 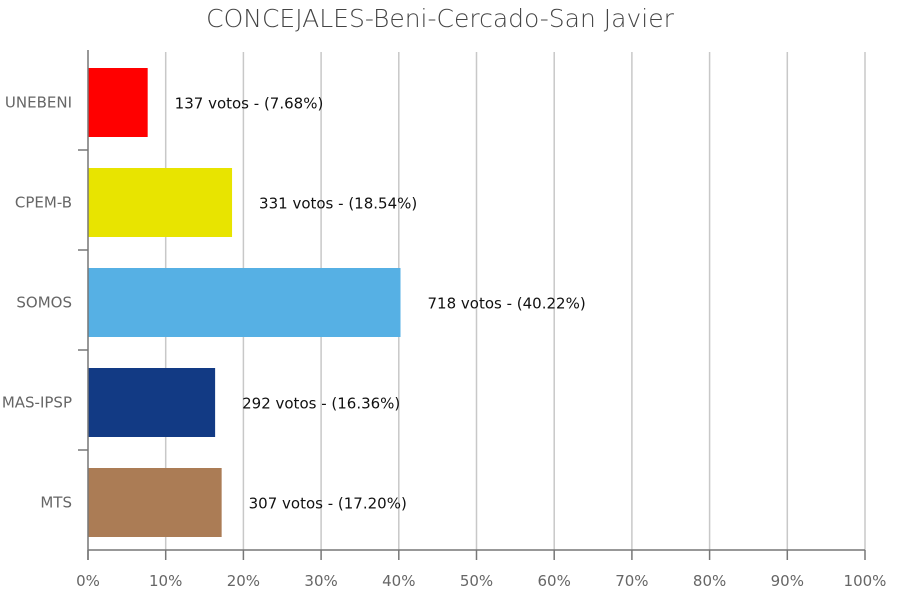 I want to click on y-tick-label: UNEBENI, so click(x=38, y=103).